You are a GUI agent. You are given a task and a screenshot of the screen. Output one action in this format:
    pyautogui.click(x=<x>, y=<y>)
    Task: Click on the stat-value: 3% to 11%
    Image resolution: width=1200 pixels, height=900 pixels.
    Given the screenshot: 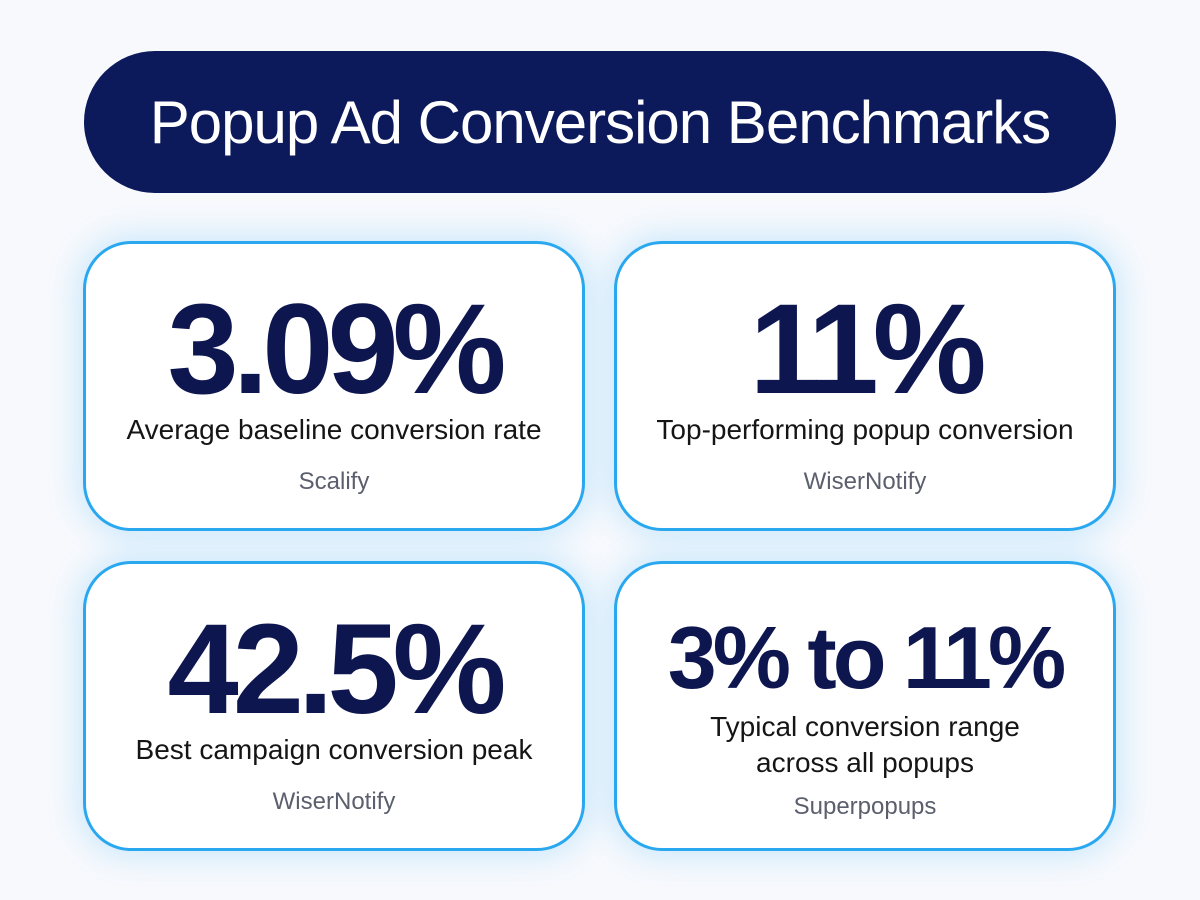 What is the action you would take?
    pyautogui.click(x=866, y=657)
    